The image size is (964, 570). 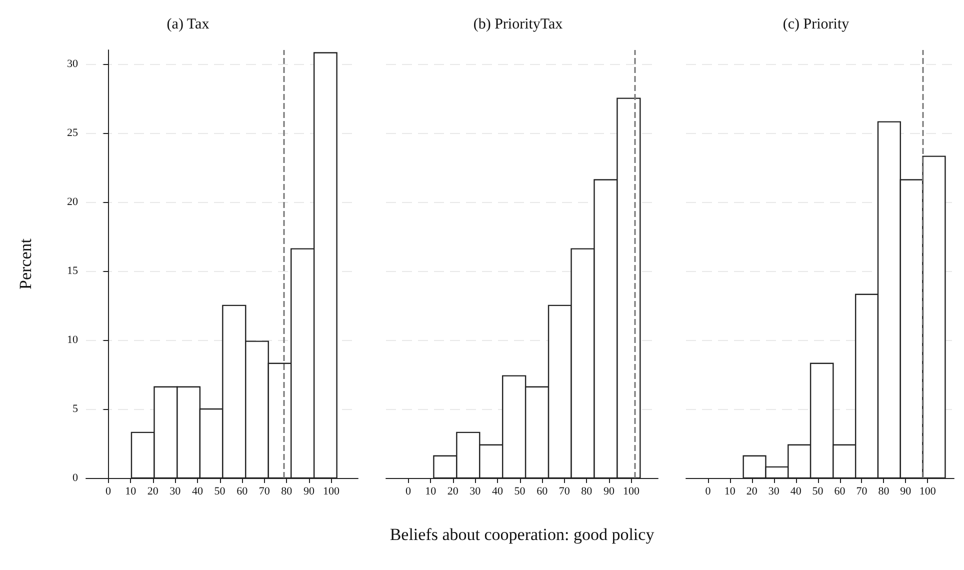 What do you see at coordinates (75, 408) in the screenshot?
I see `y-tick-label: 5` at bounding box center [75, 408].